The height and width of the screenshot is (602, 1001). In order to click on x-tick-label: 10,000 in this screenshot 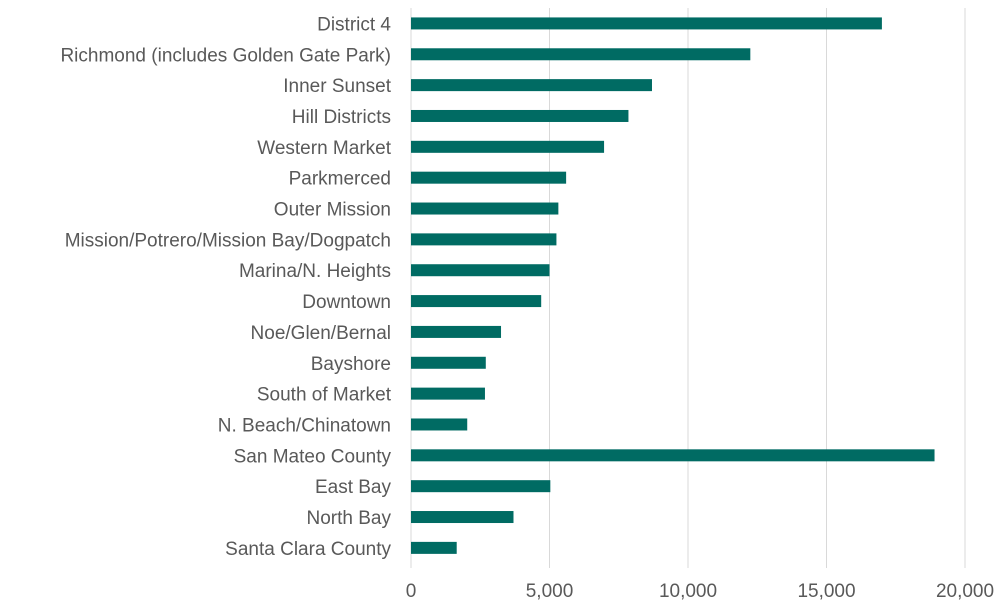, I will do `click(688, 591)`.